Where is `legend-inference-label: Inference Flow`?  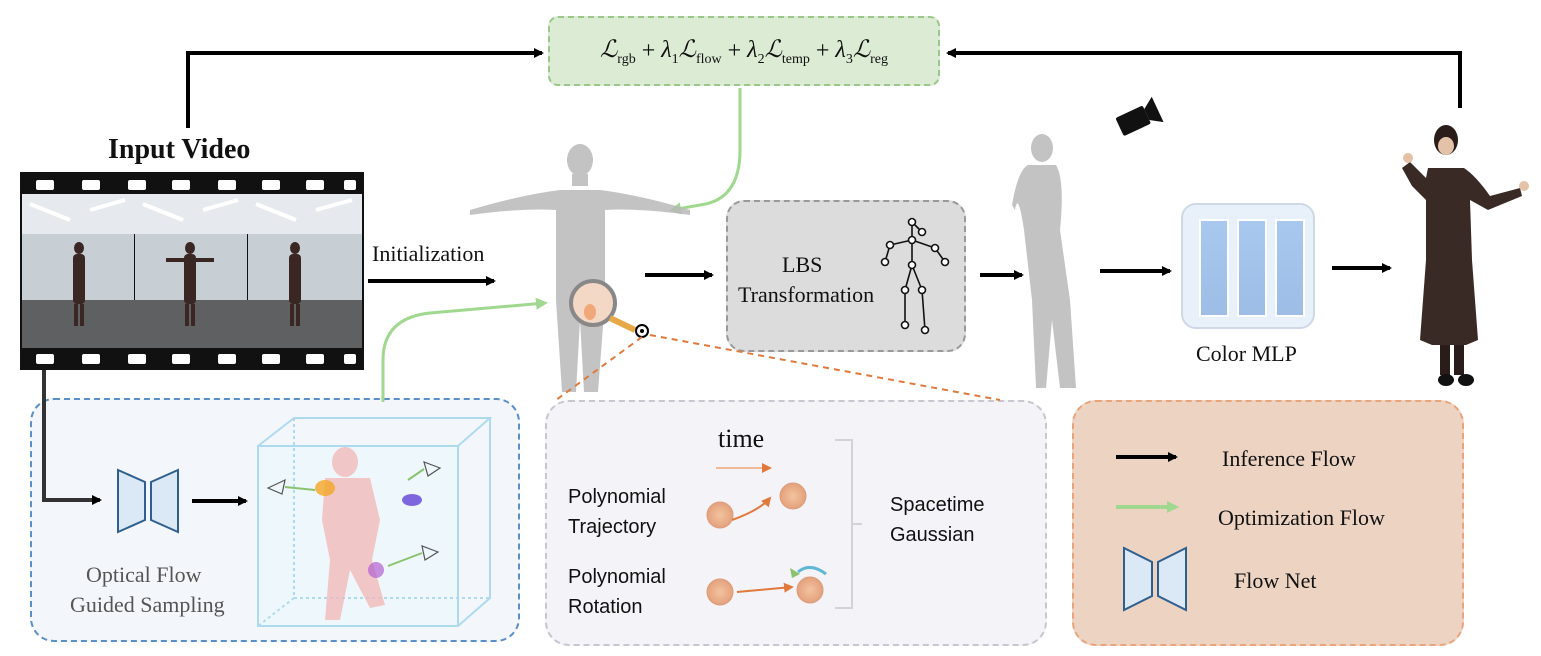 legend-inference-label: Inference Flow is located at coordinates (1289, 458).